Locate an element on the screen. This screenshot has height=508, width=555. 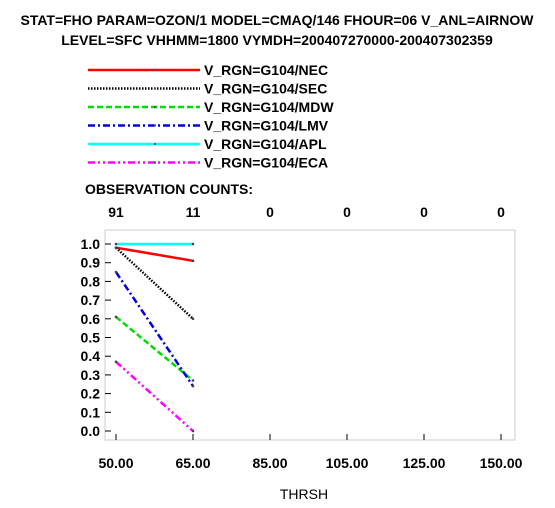
y-tick-label: 0.0 is located at coordinates (91, 431).